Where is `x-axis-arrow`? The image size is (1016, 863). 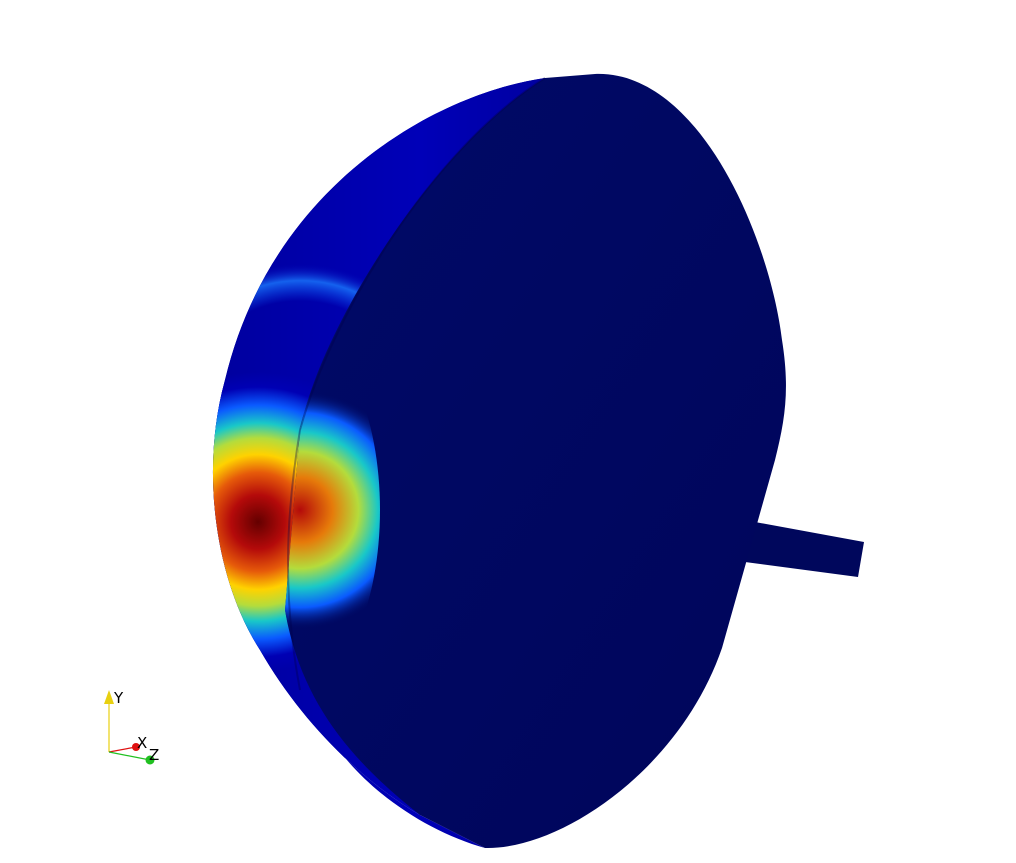
x-axis-arrow is located at coordinates (136, 747).